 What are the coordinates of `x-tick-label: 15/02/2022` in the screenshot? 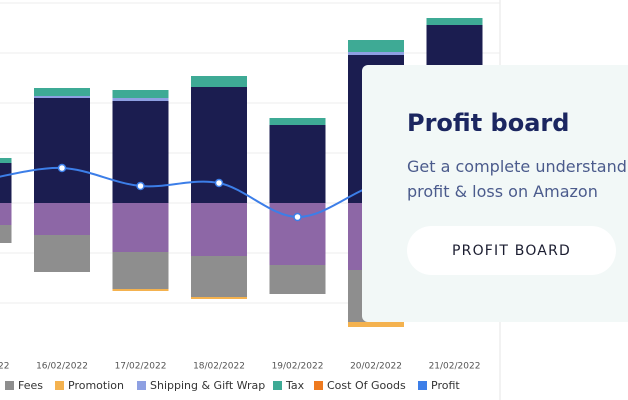 It's located at (4, 367).